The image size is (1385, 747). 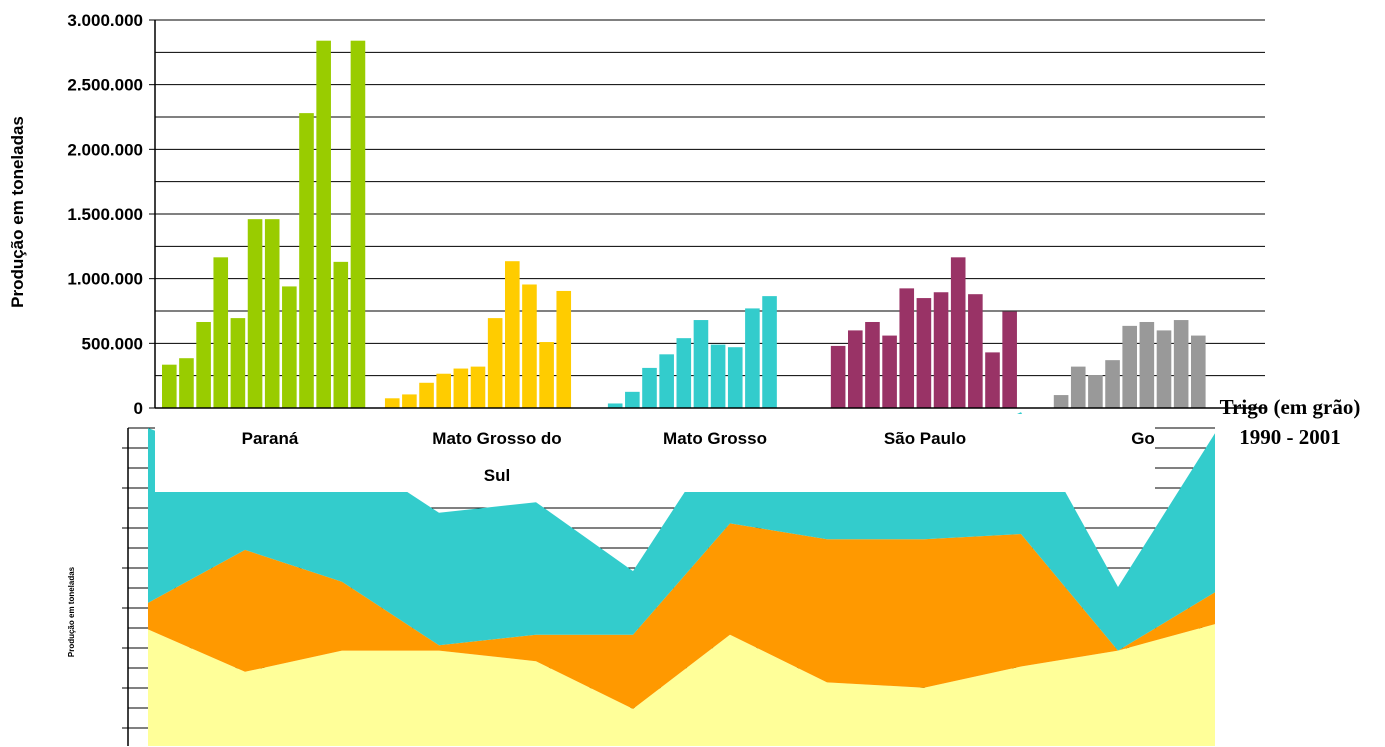 I want to click on category-label-band, so click(x=655, y=453).